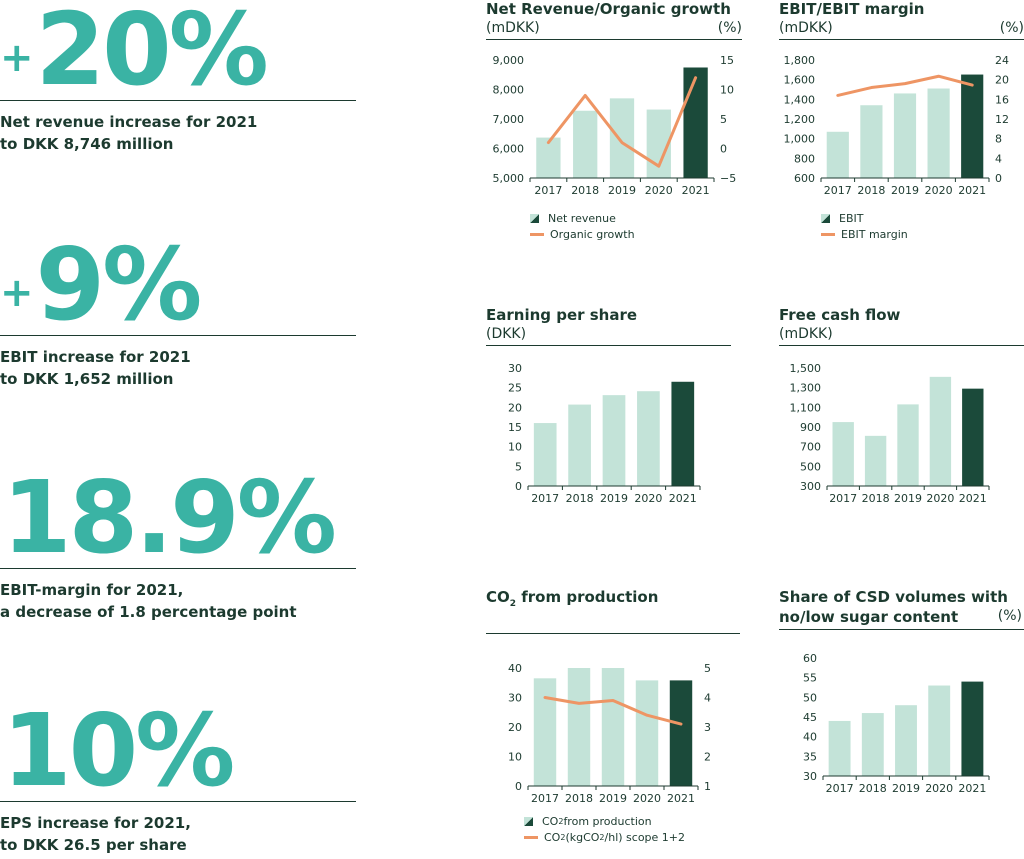 The height and width of the screenshot is (859, 1024). What do you see at coordinates (905, 85) in the screenshot?
I see `series-line` at bounding box center [905, 85].